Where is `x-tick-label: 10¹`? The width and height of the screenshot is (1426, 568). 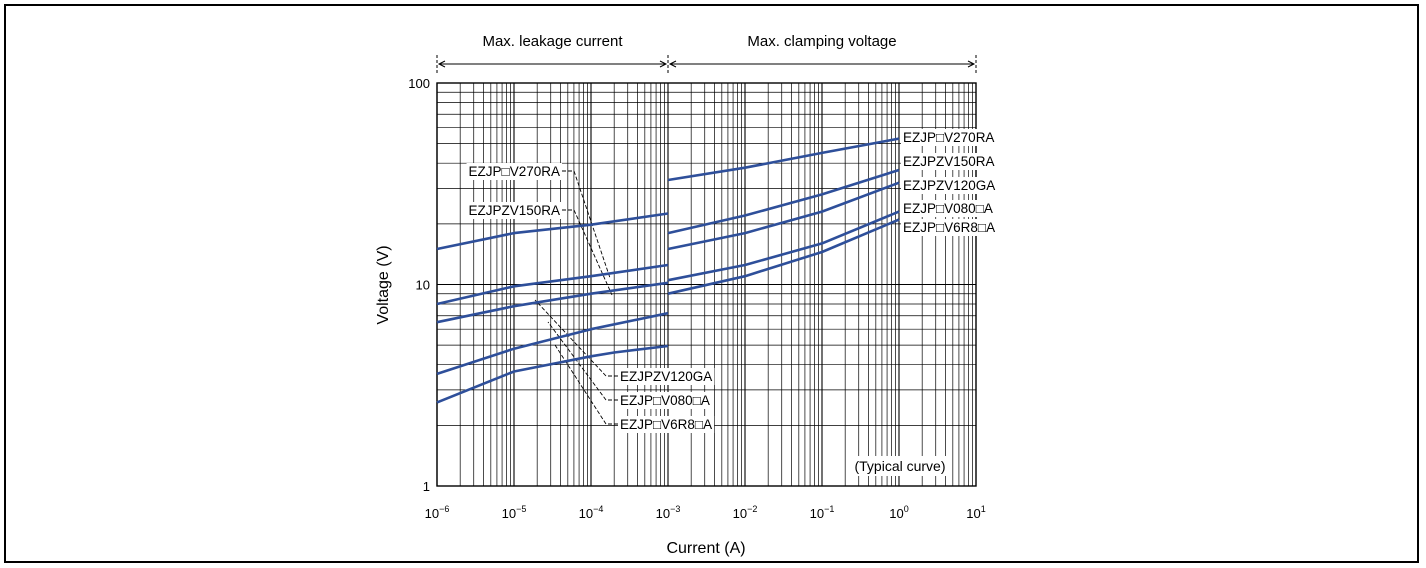
x-tick-label: 10¹ is located at coordinates (975, 512).